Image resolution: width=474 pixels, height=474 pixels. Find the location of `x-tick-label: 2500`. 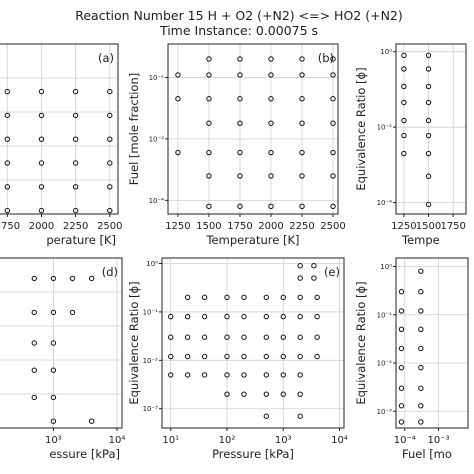

x-tick-label: 2500 is located at coordinates (109, 226).